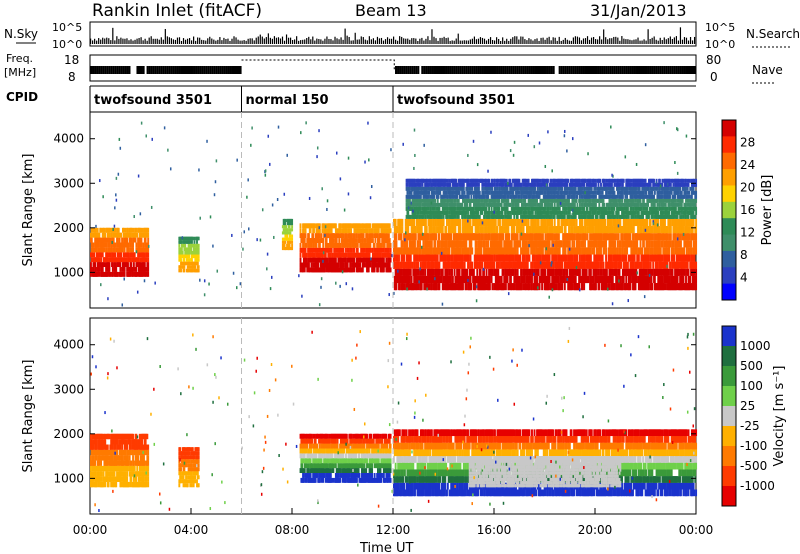 The width and height of the screenshot is (800, 554). Describe the element at coordinates (393, 34) in the screenshot. I see `nsky-panel-frame` at that location.